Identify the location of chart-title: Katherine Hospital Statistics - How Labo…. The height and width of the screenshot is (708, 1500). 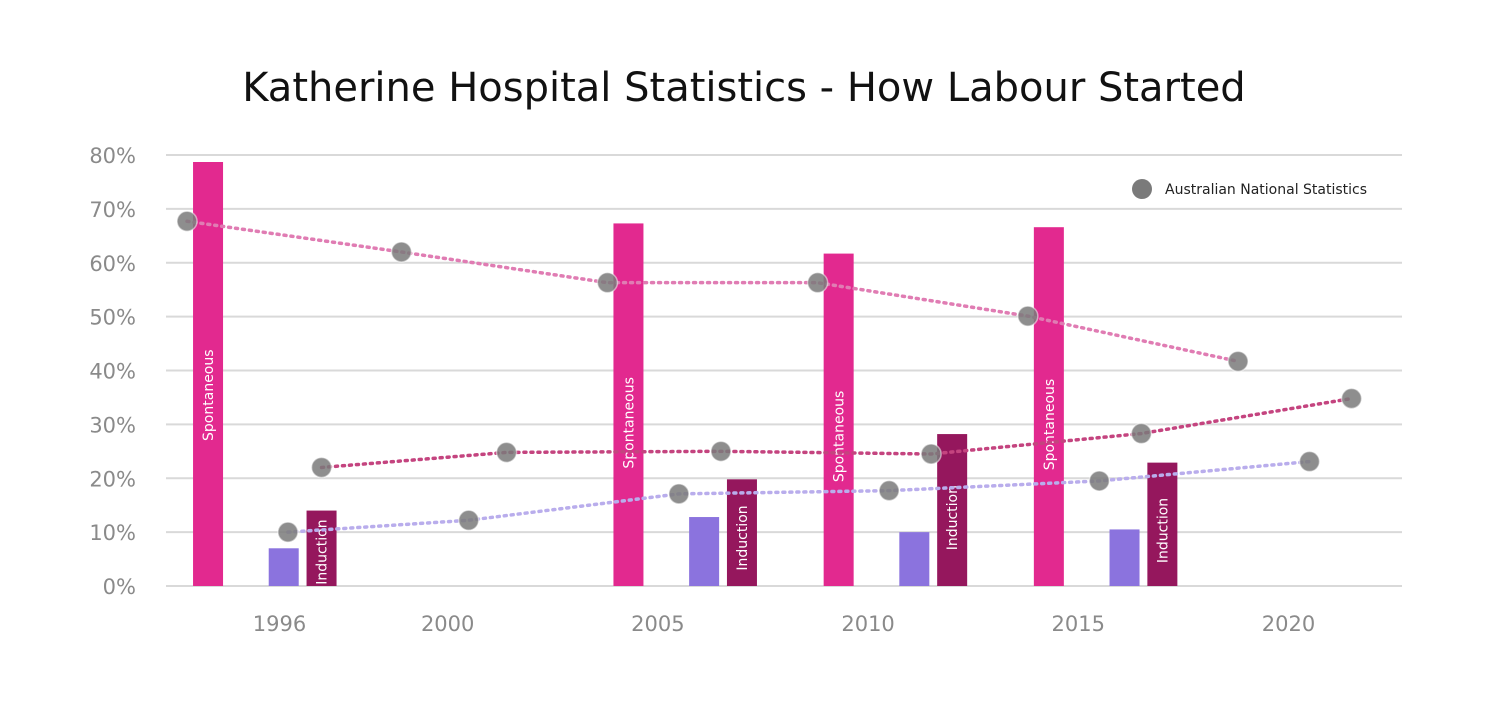
(743, 88).